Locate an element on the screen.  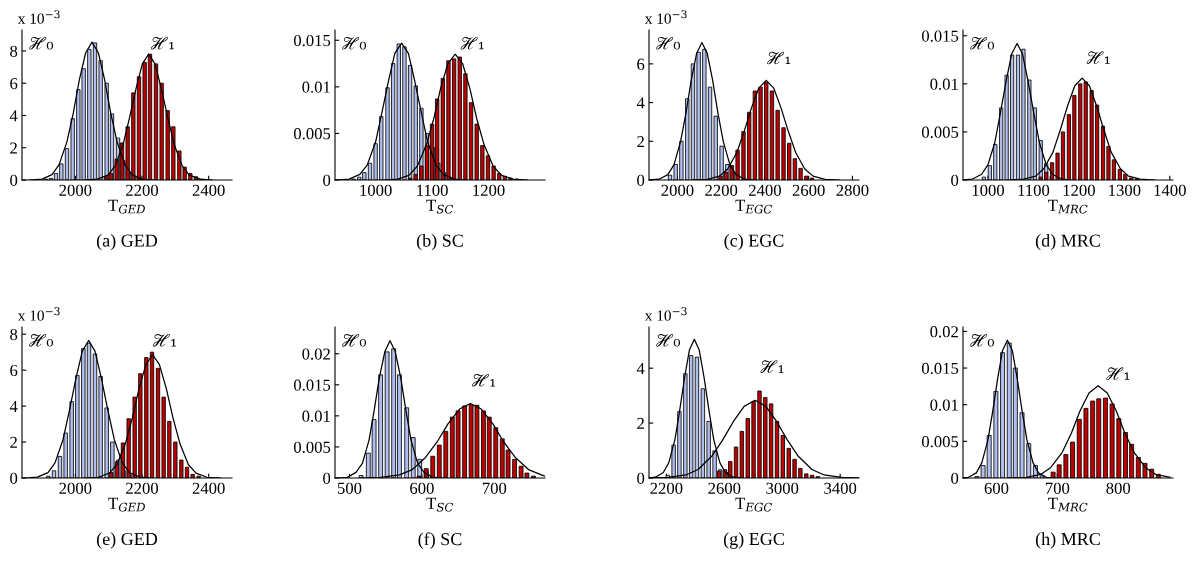
text: (b) SC is located at coordinates (439, 242).